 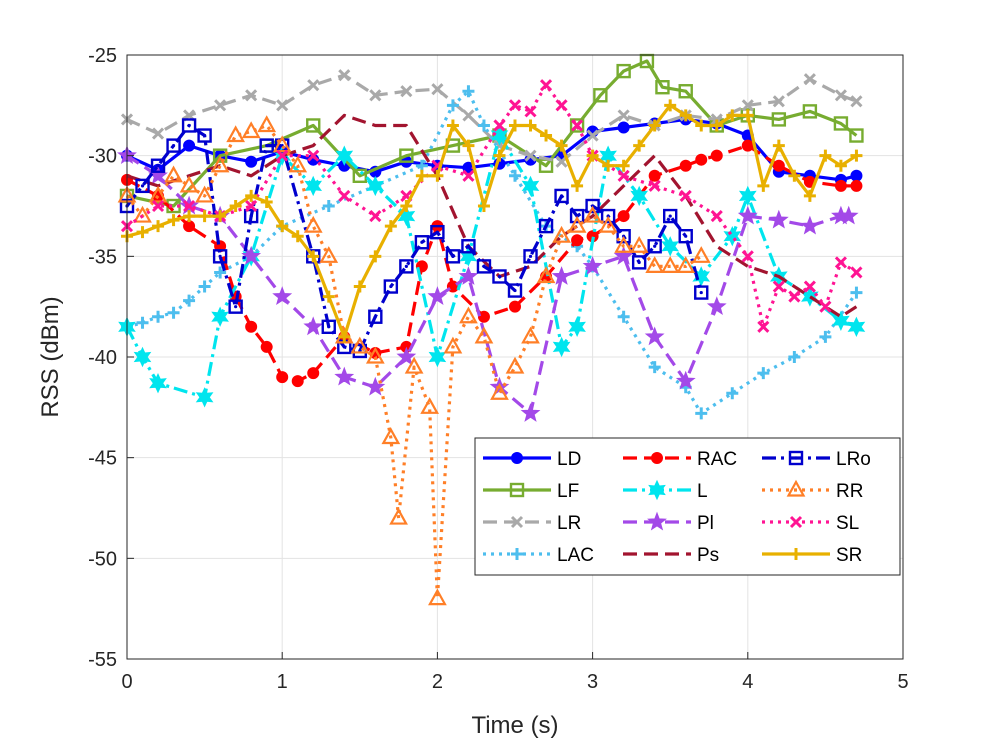 I want to click on legend-label: LAC, so click(x=575, y=555).